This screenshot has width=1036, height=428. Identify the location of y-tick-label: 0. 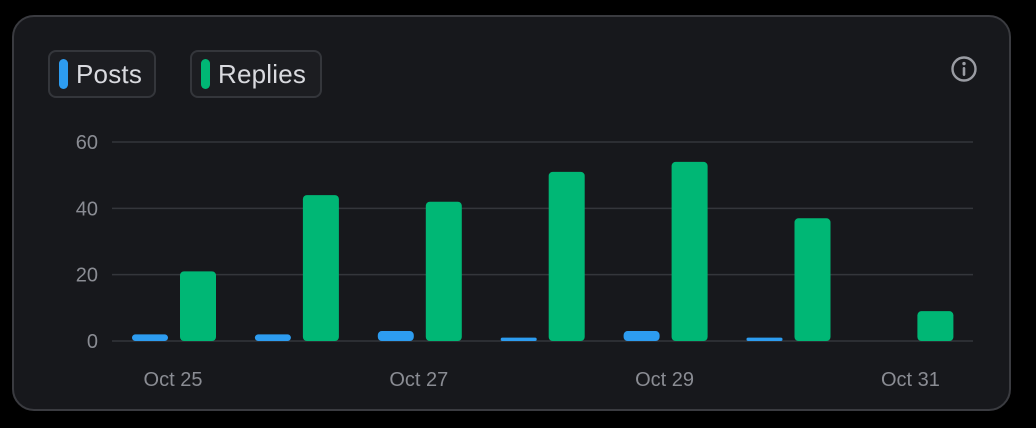
(92, 342).